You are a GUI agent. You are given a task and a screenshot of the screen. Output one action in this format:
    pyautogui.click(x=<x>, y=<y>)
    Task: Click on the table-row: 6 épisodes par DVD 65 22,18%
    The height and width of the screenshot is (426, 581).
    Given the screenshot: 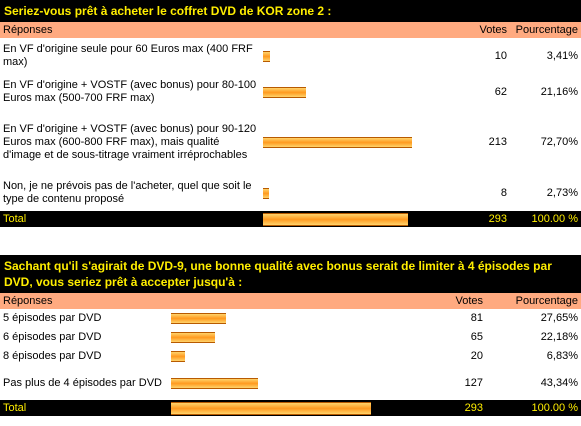 What is the action you would take?
    pyautogui.click(x=290, y=337)
    